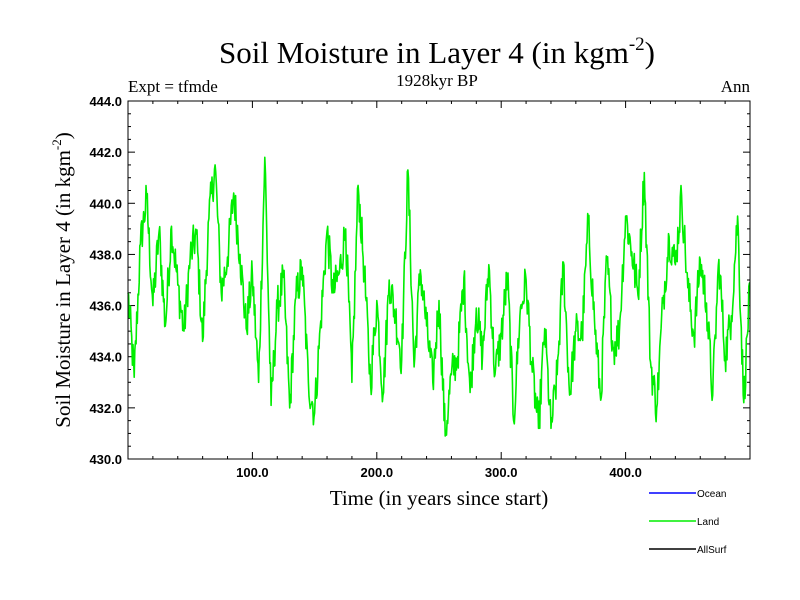 This screenshot has width=800, height=600. I want to click on chart-title: Soil Moisture in Layer 4 (in kgm-2), so click(437, 52).